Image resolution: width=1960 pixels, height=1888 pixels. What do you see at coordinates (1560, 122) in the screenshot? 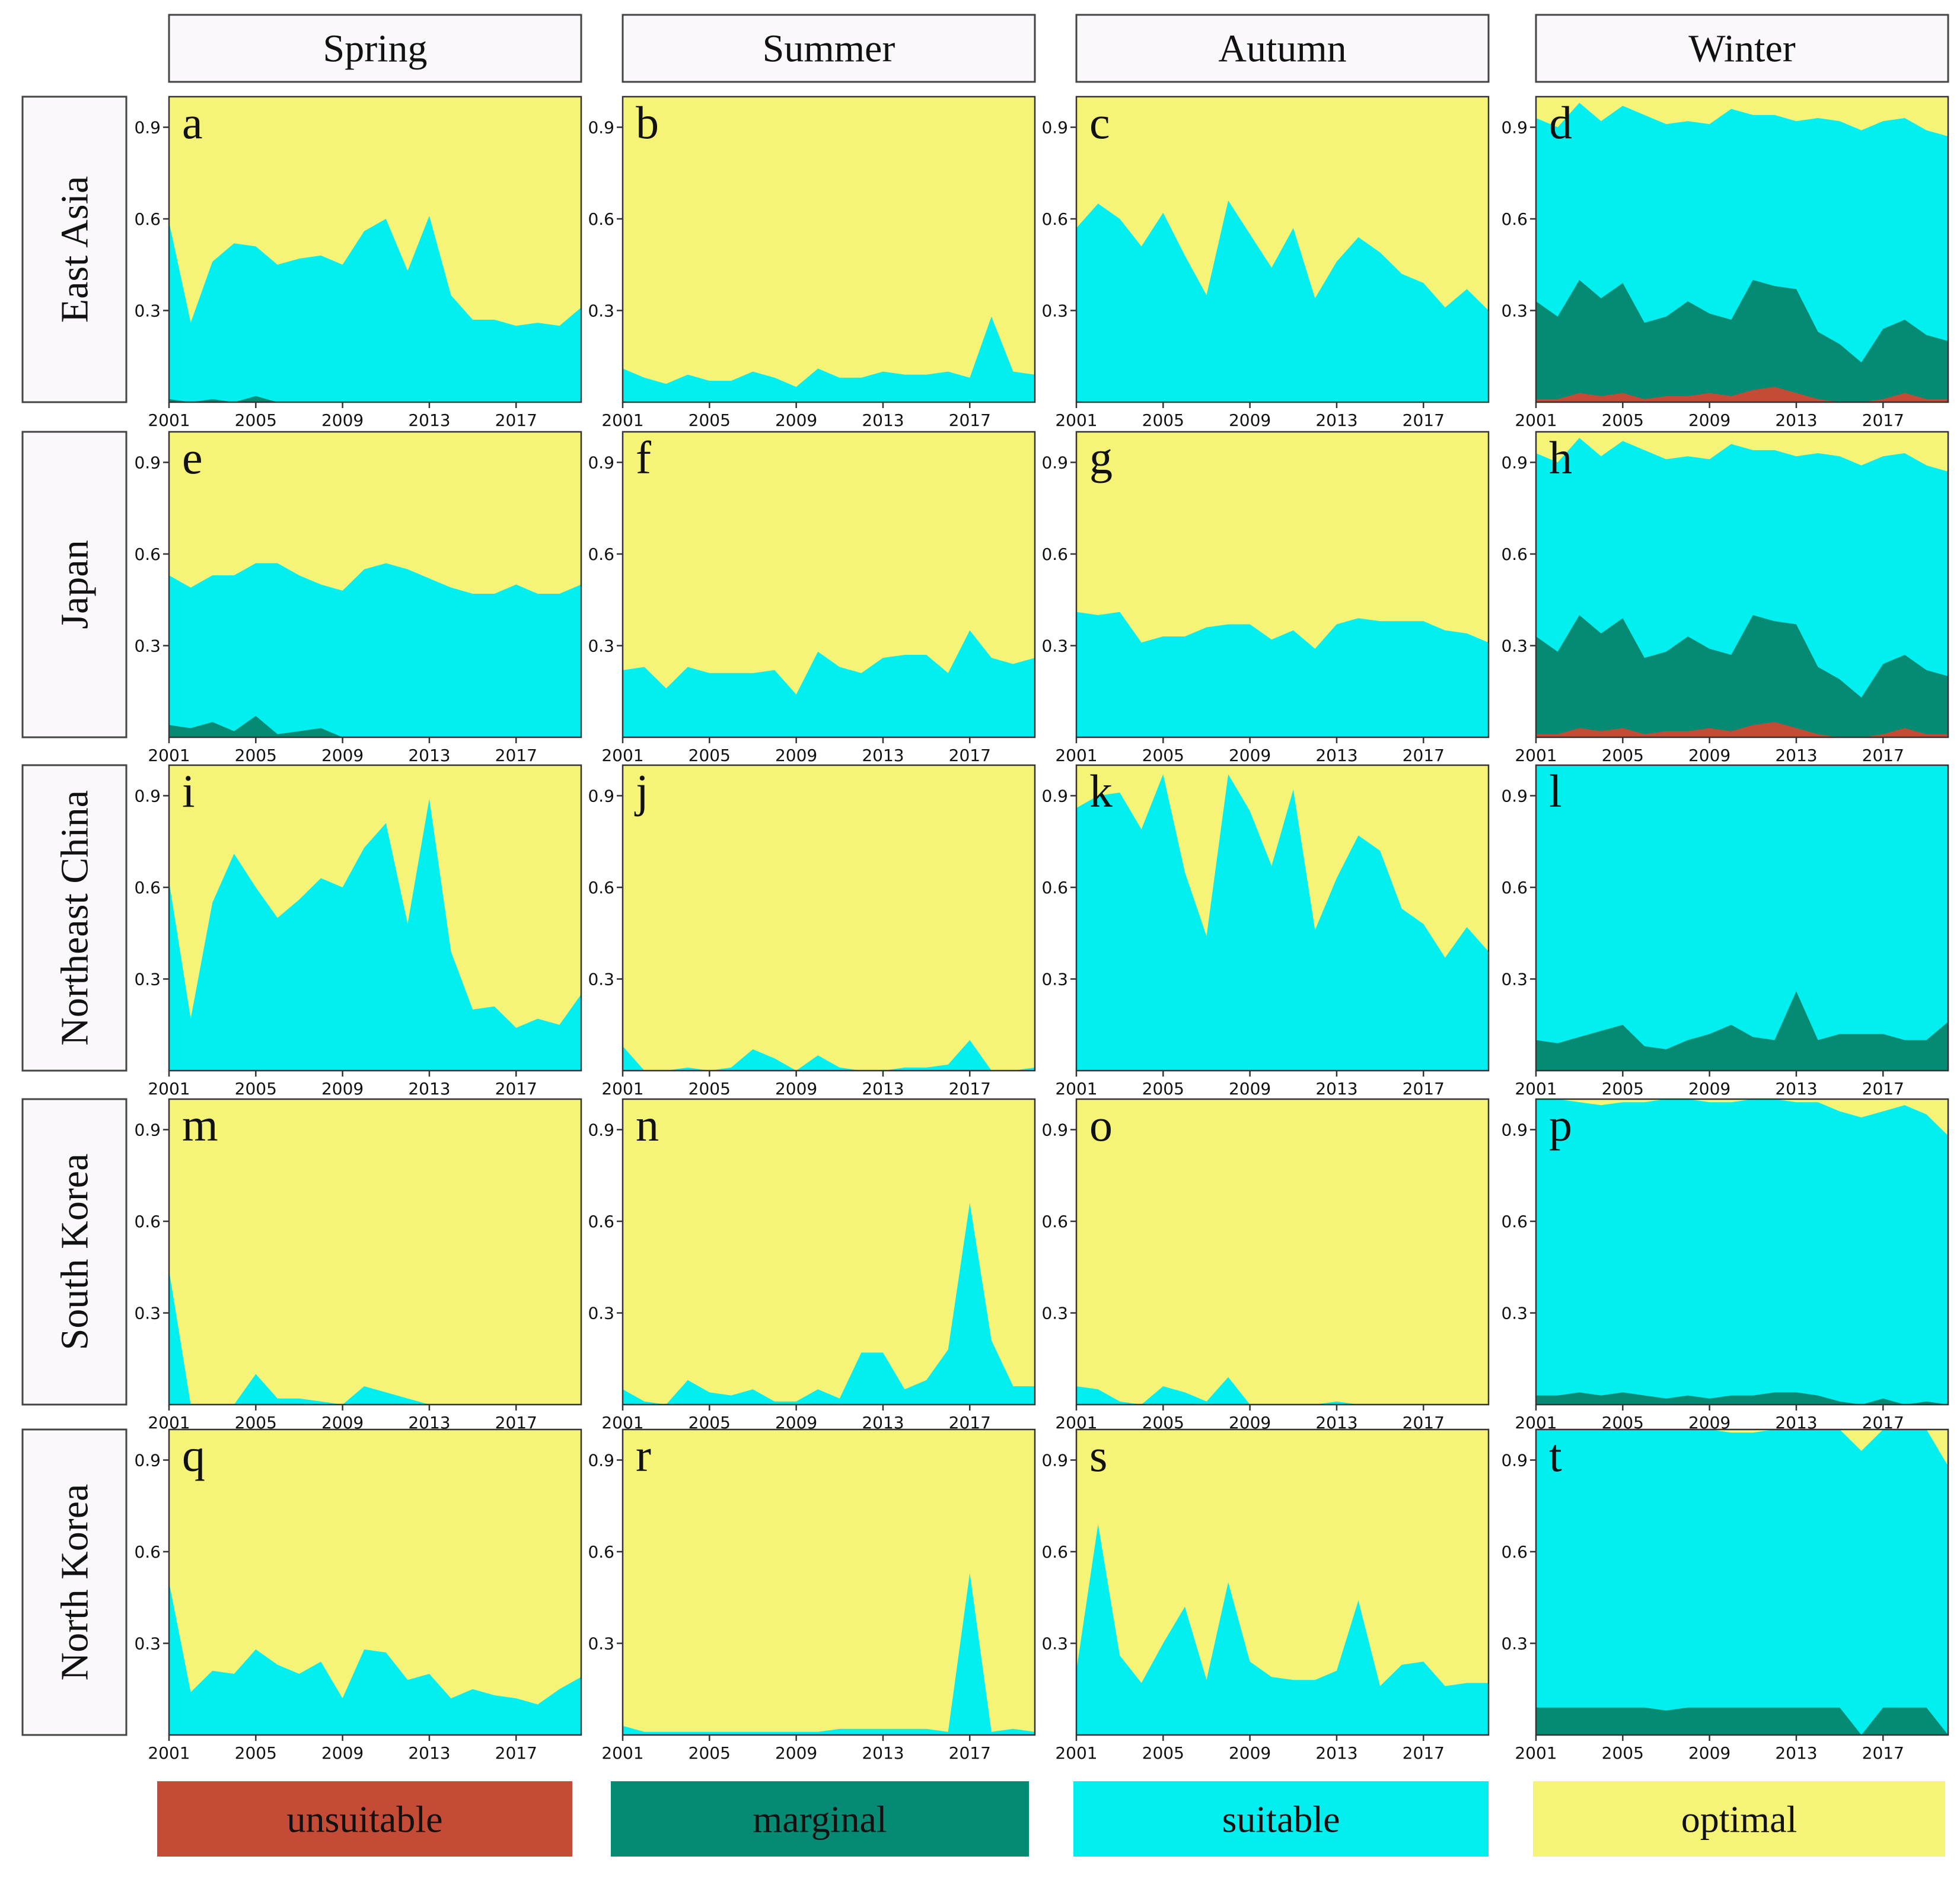
I see `panel-letter: d` at bounding box center [1560, 122].